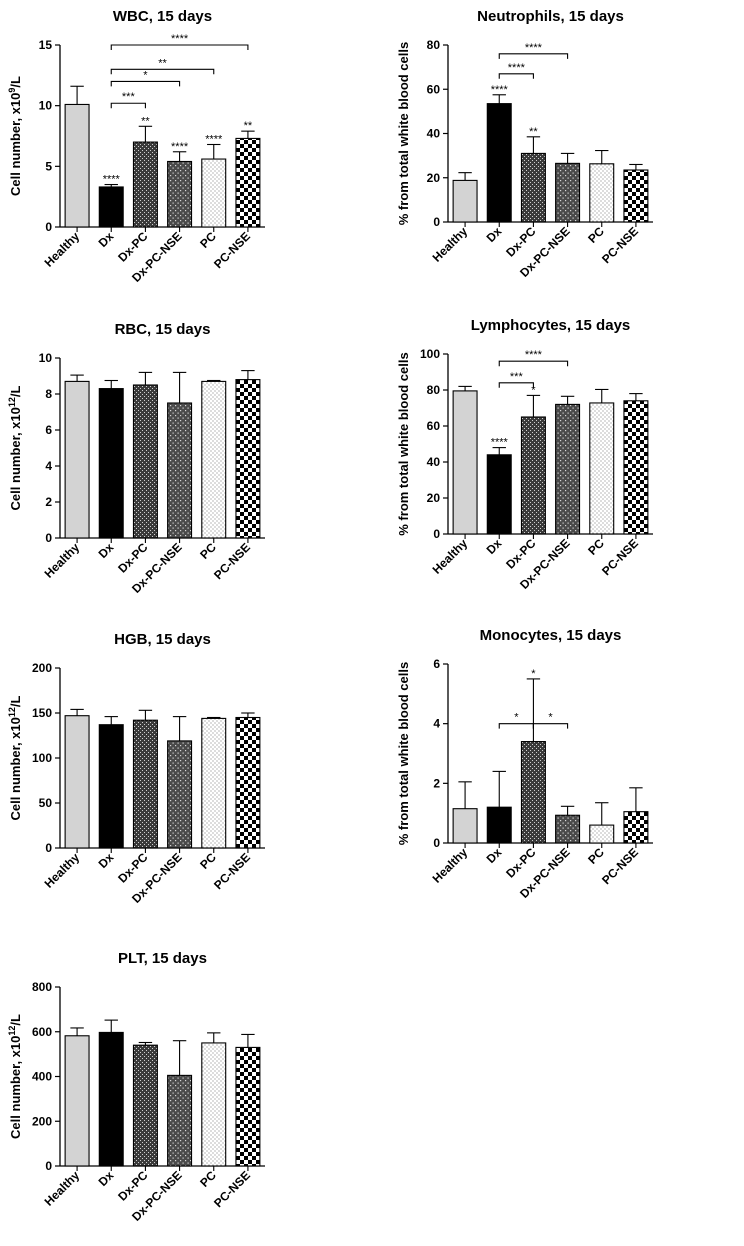 The height and width of the screenshot is (1246, 744). I want to click on y-axis-label-unit: /L, so click(15, 82).